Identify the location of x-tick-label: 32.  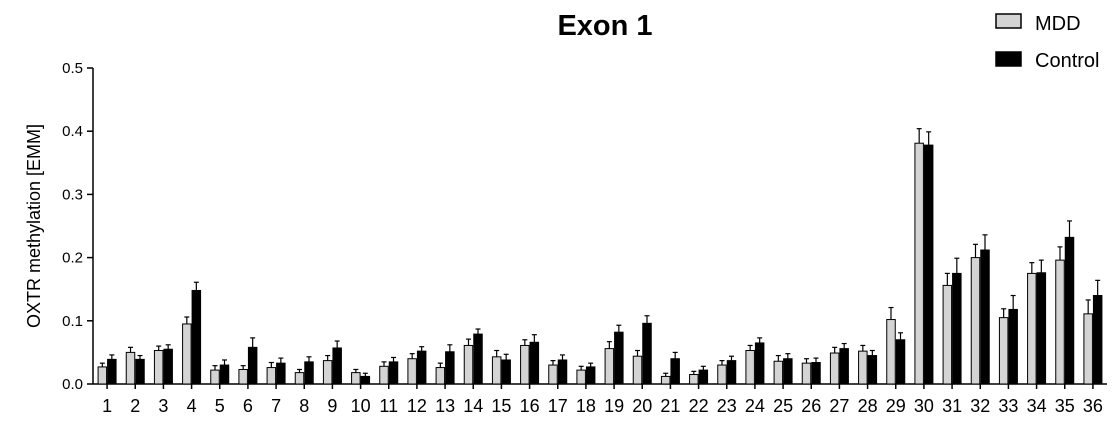
(980, 406).